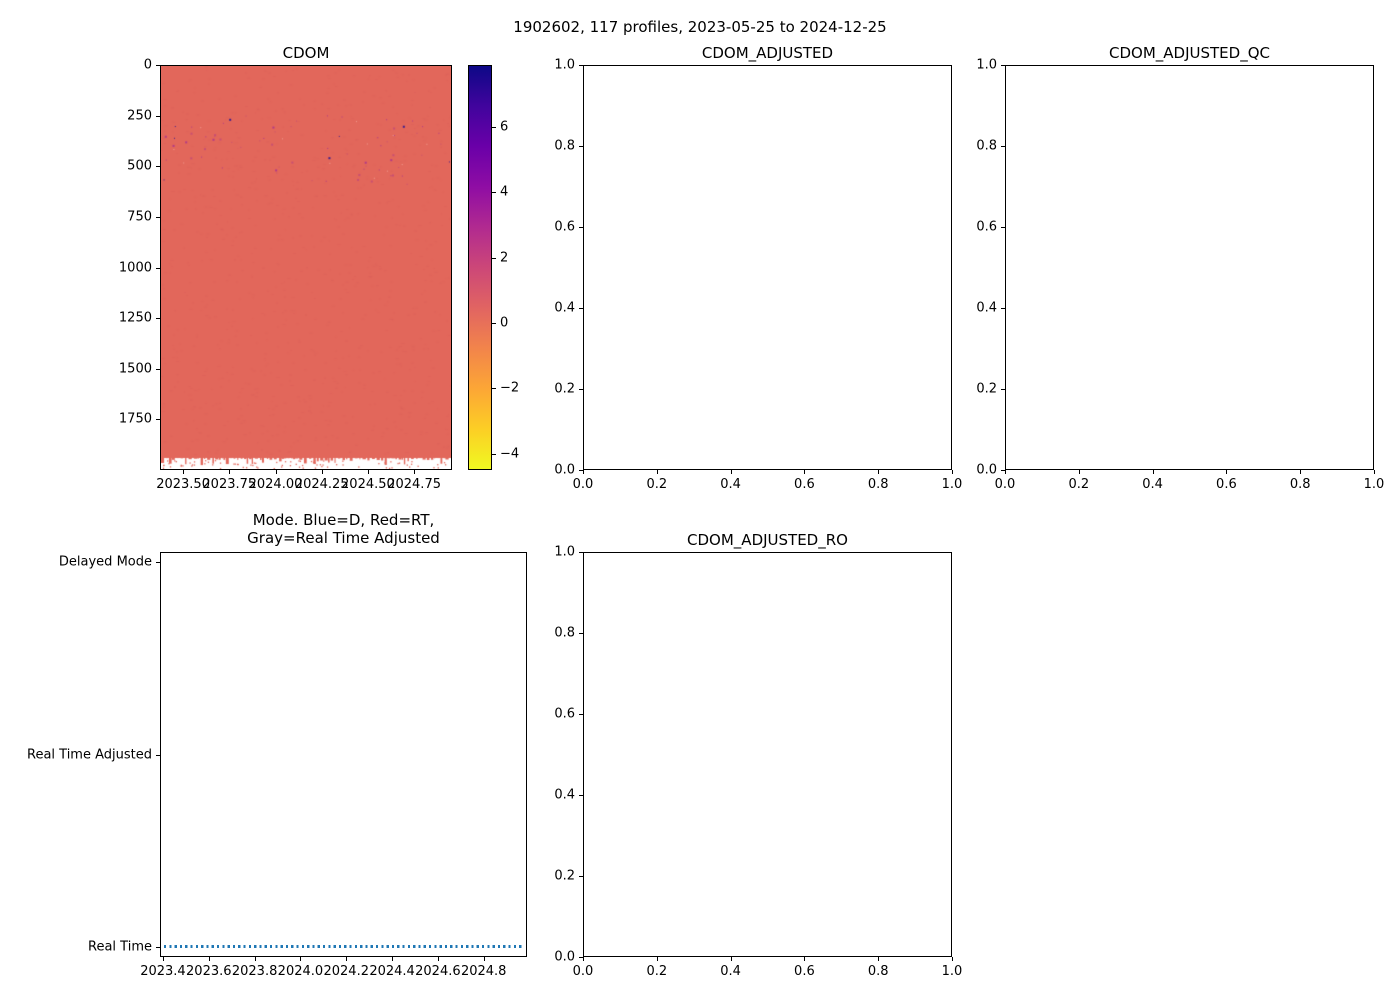 The width and height of the screenshot is (1400, 1000). I want to click on cdom-heatmap, so click(306, 267).